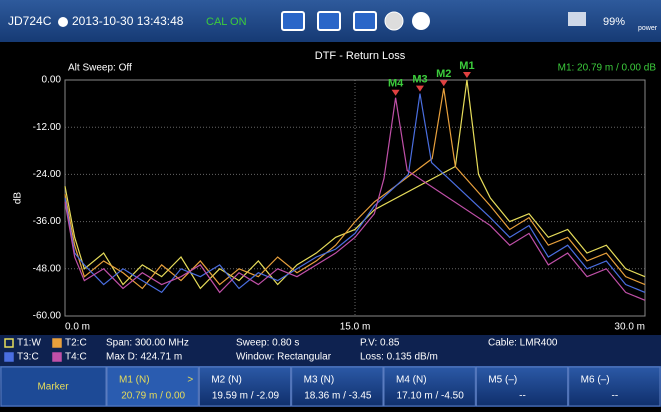 This screenshot has height=412, width=661. What do you see at coordinates (63, 22) in the screenshot?
I see `clock-icon` at bounding box center [63, 22].